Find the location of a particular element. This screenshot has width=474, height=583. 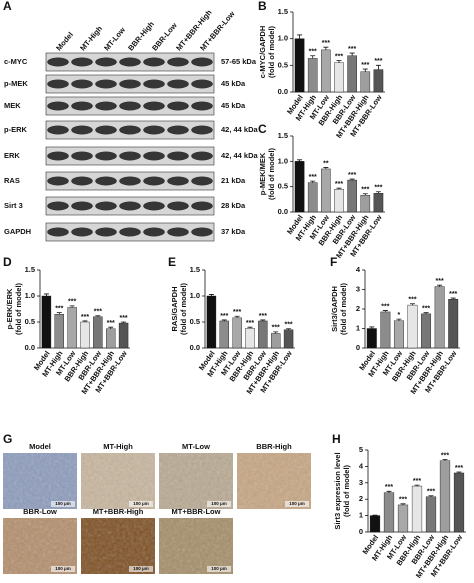

size-label: 37 kDa is located at coordinates (233, 231).